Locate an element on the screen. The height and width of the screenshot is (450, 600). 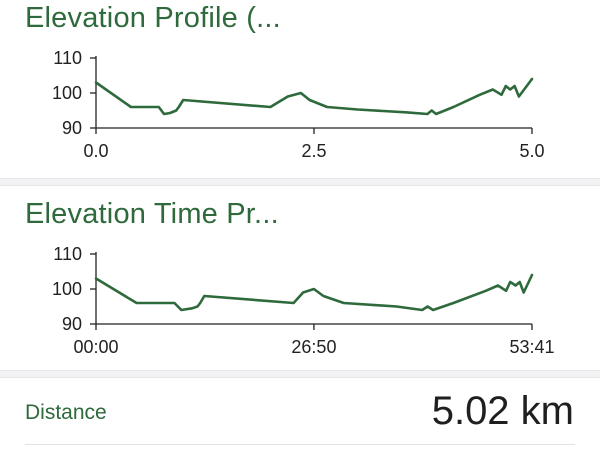
x-tick-label: 5.0 is located at coordinates (531, 151).